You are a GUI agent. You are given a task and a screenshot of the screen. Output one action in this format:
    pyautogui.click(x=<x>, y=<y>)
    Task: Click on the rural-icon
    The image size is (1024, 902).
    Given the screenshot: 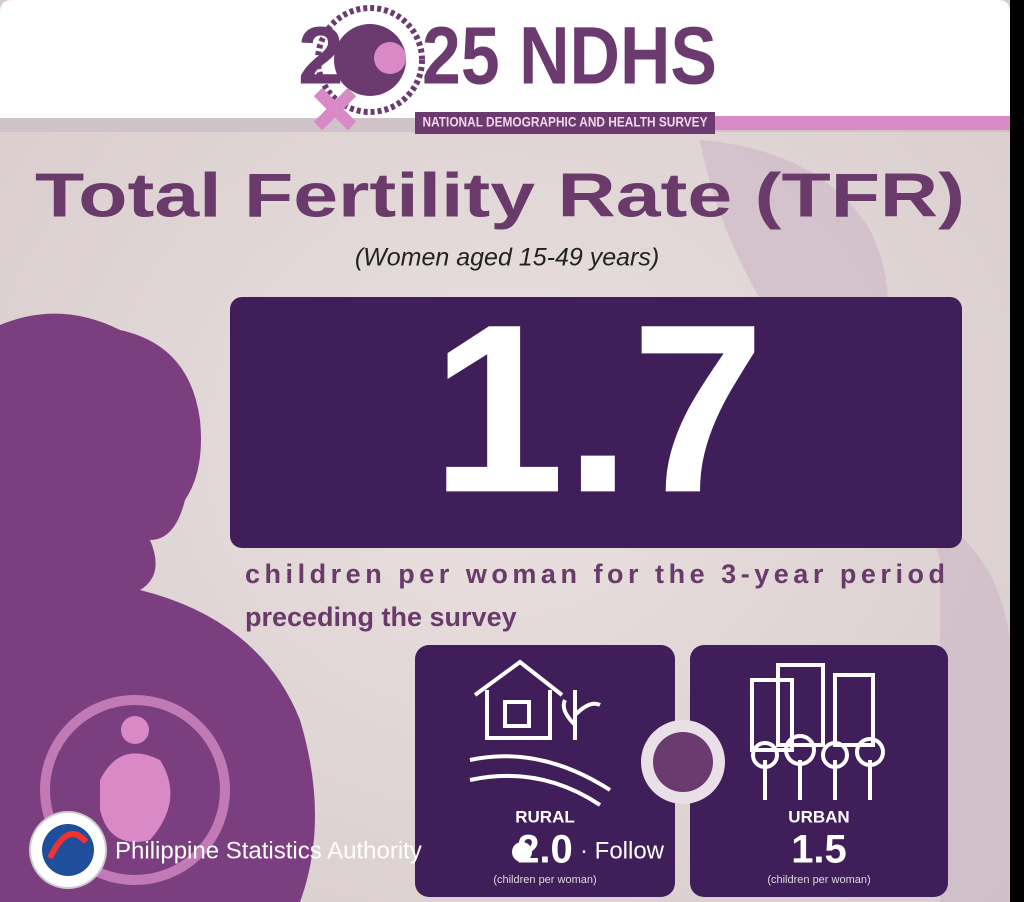 What is the action you would take?
    pyautogui.click(x=540, y=733)
    